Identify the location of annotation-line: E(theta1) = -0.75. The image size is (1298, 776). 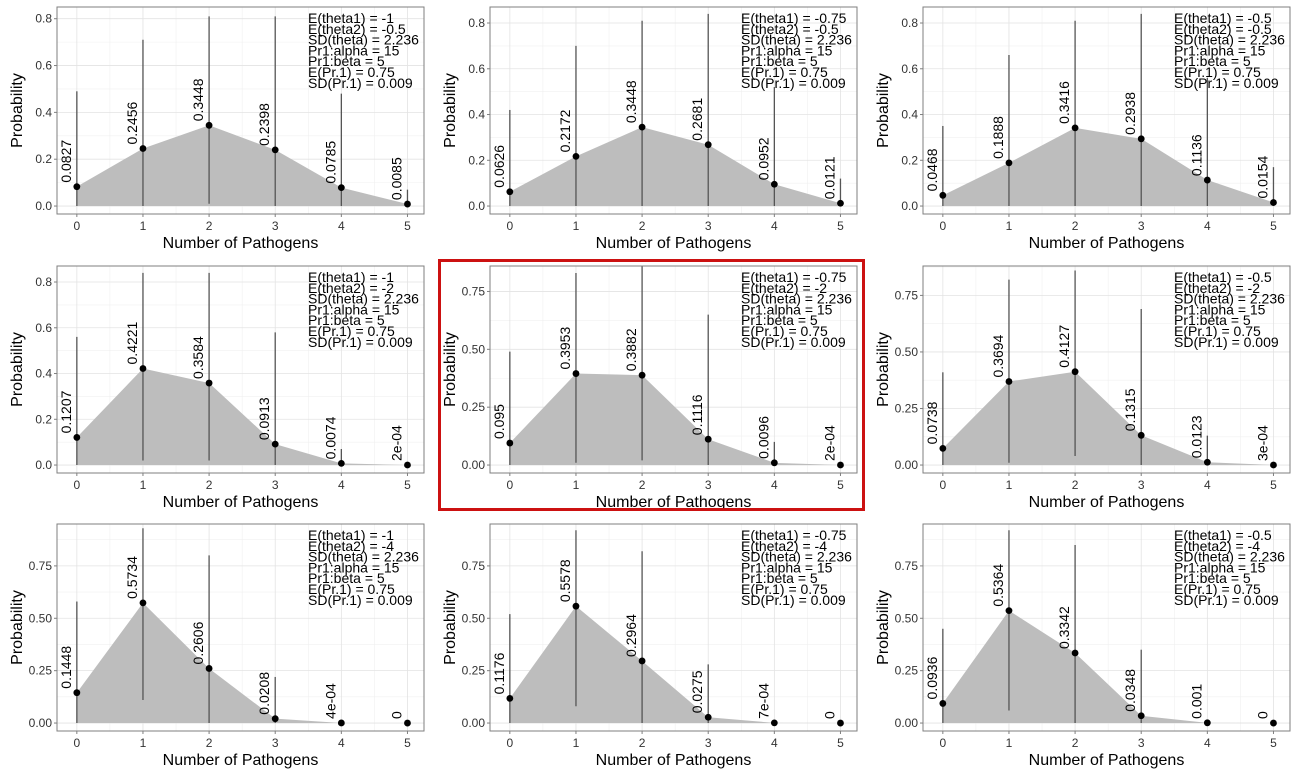
(794, 277).